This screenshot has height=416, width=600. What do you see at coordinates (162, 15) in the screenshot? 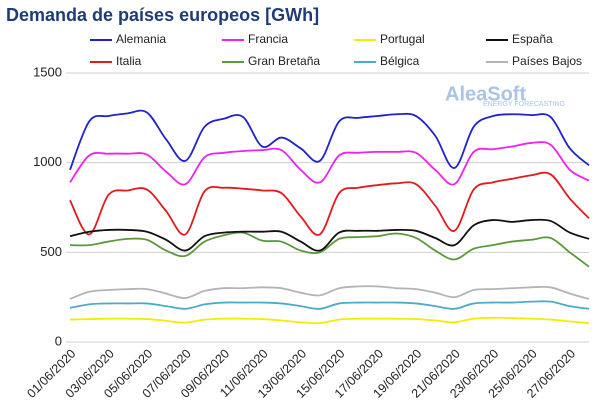
I see `chart-title: Demanda de países europeos [GWh]` at bounding box center [162, 15].